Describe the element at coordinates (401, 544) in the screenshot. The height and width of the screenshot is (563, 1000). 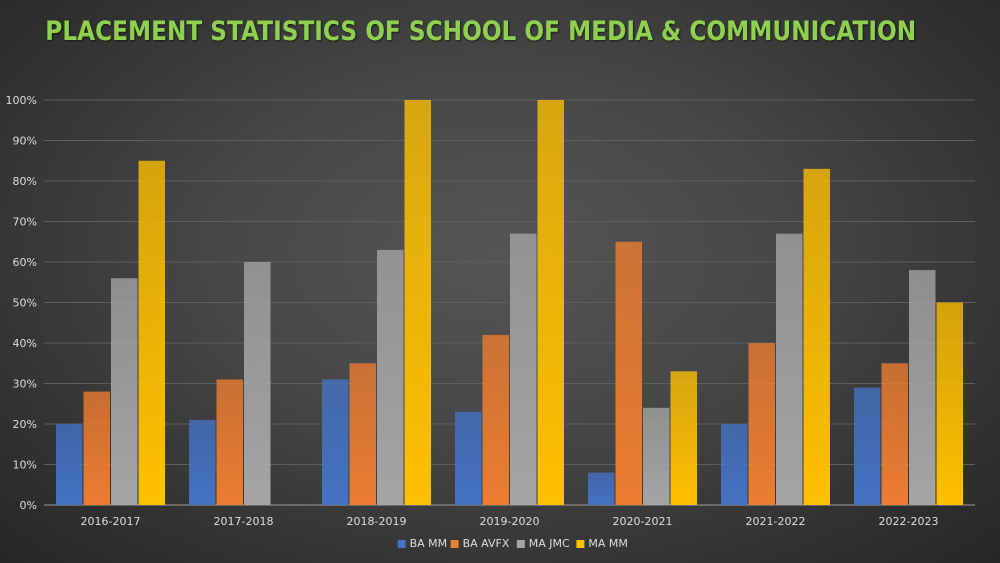
I see `legend-swatch-ba-mm` at that location.